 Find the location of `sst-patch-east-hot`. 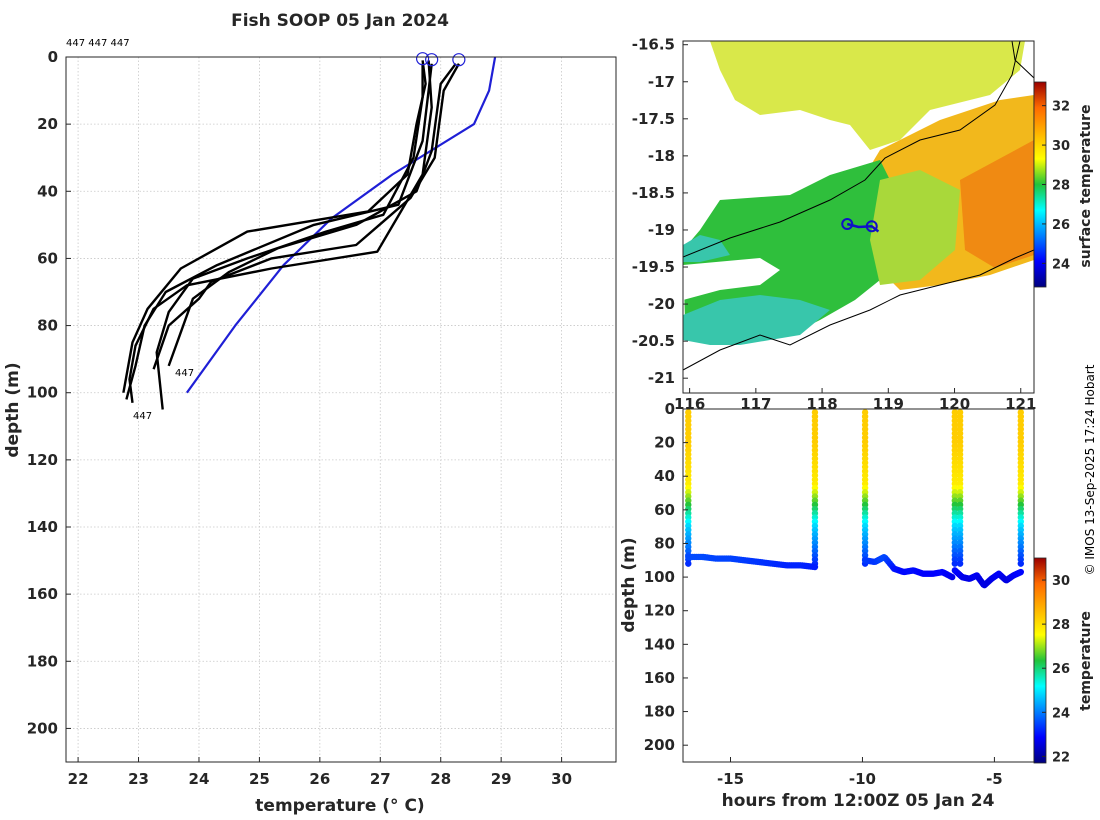

sst-patch-east-hot is located at coordinates (997, 204).